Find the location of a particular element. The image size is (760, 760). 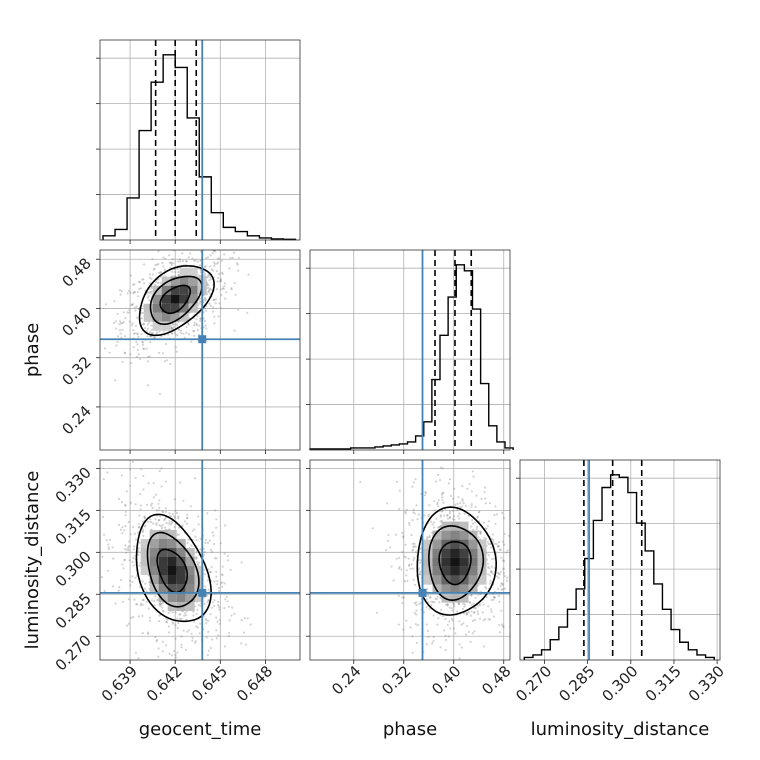

histogram-luminosity_distance-frame is located at coordinates (620, 560).